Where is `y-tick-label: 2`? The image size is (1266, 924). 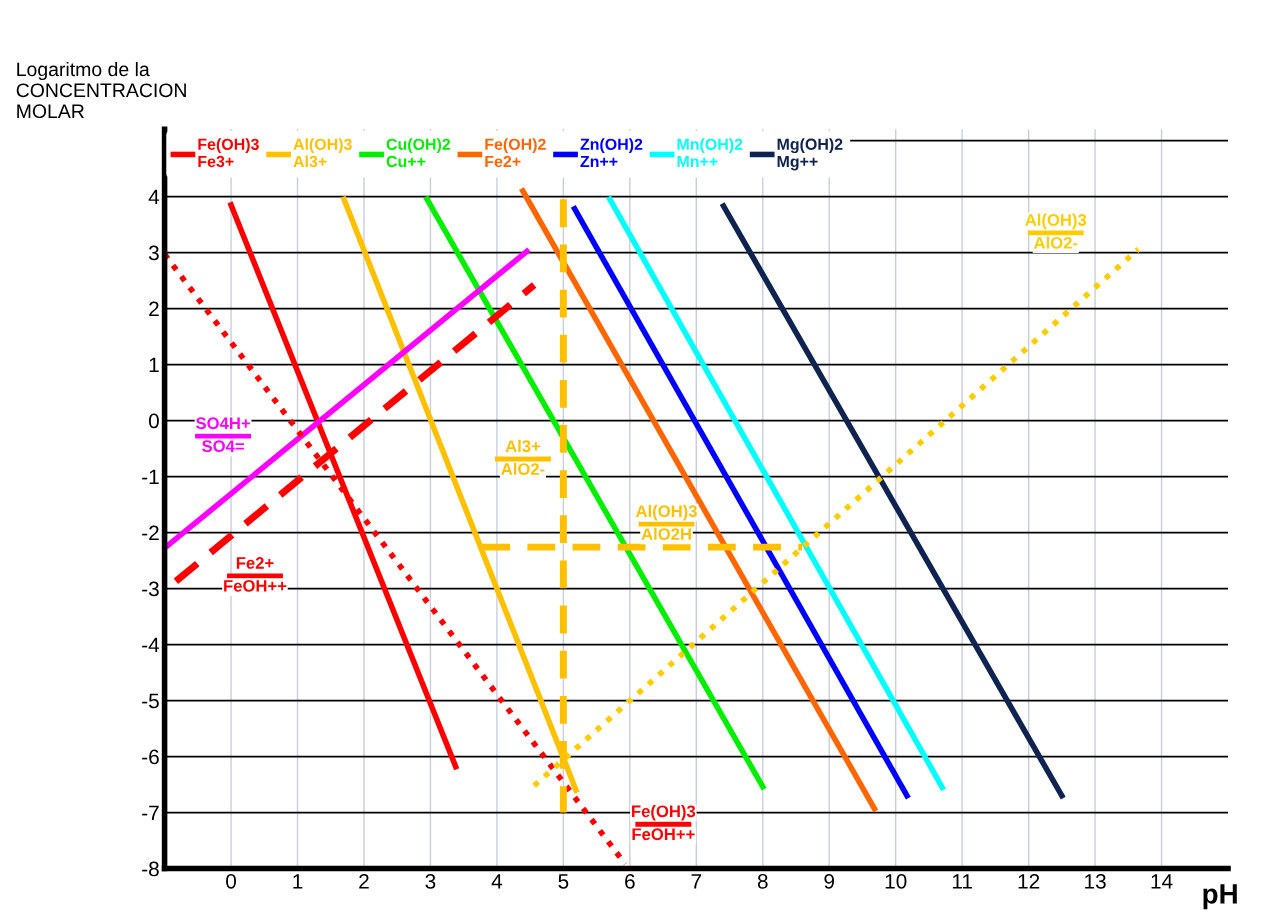
y-tick-label: 2 is located at coordinates (154, 309).